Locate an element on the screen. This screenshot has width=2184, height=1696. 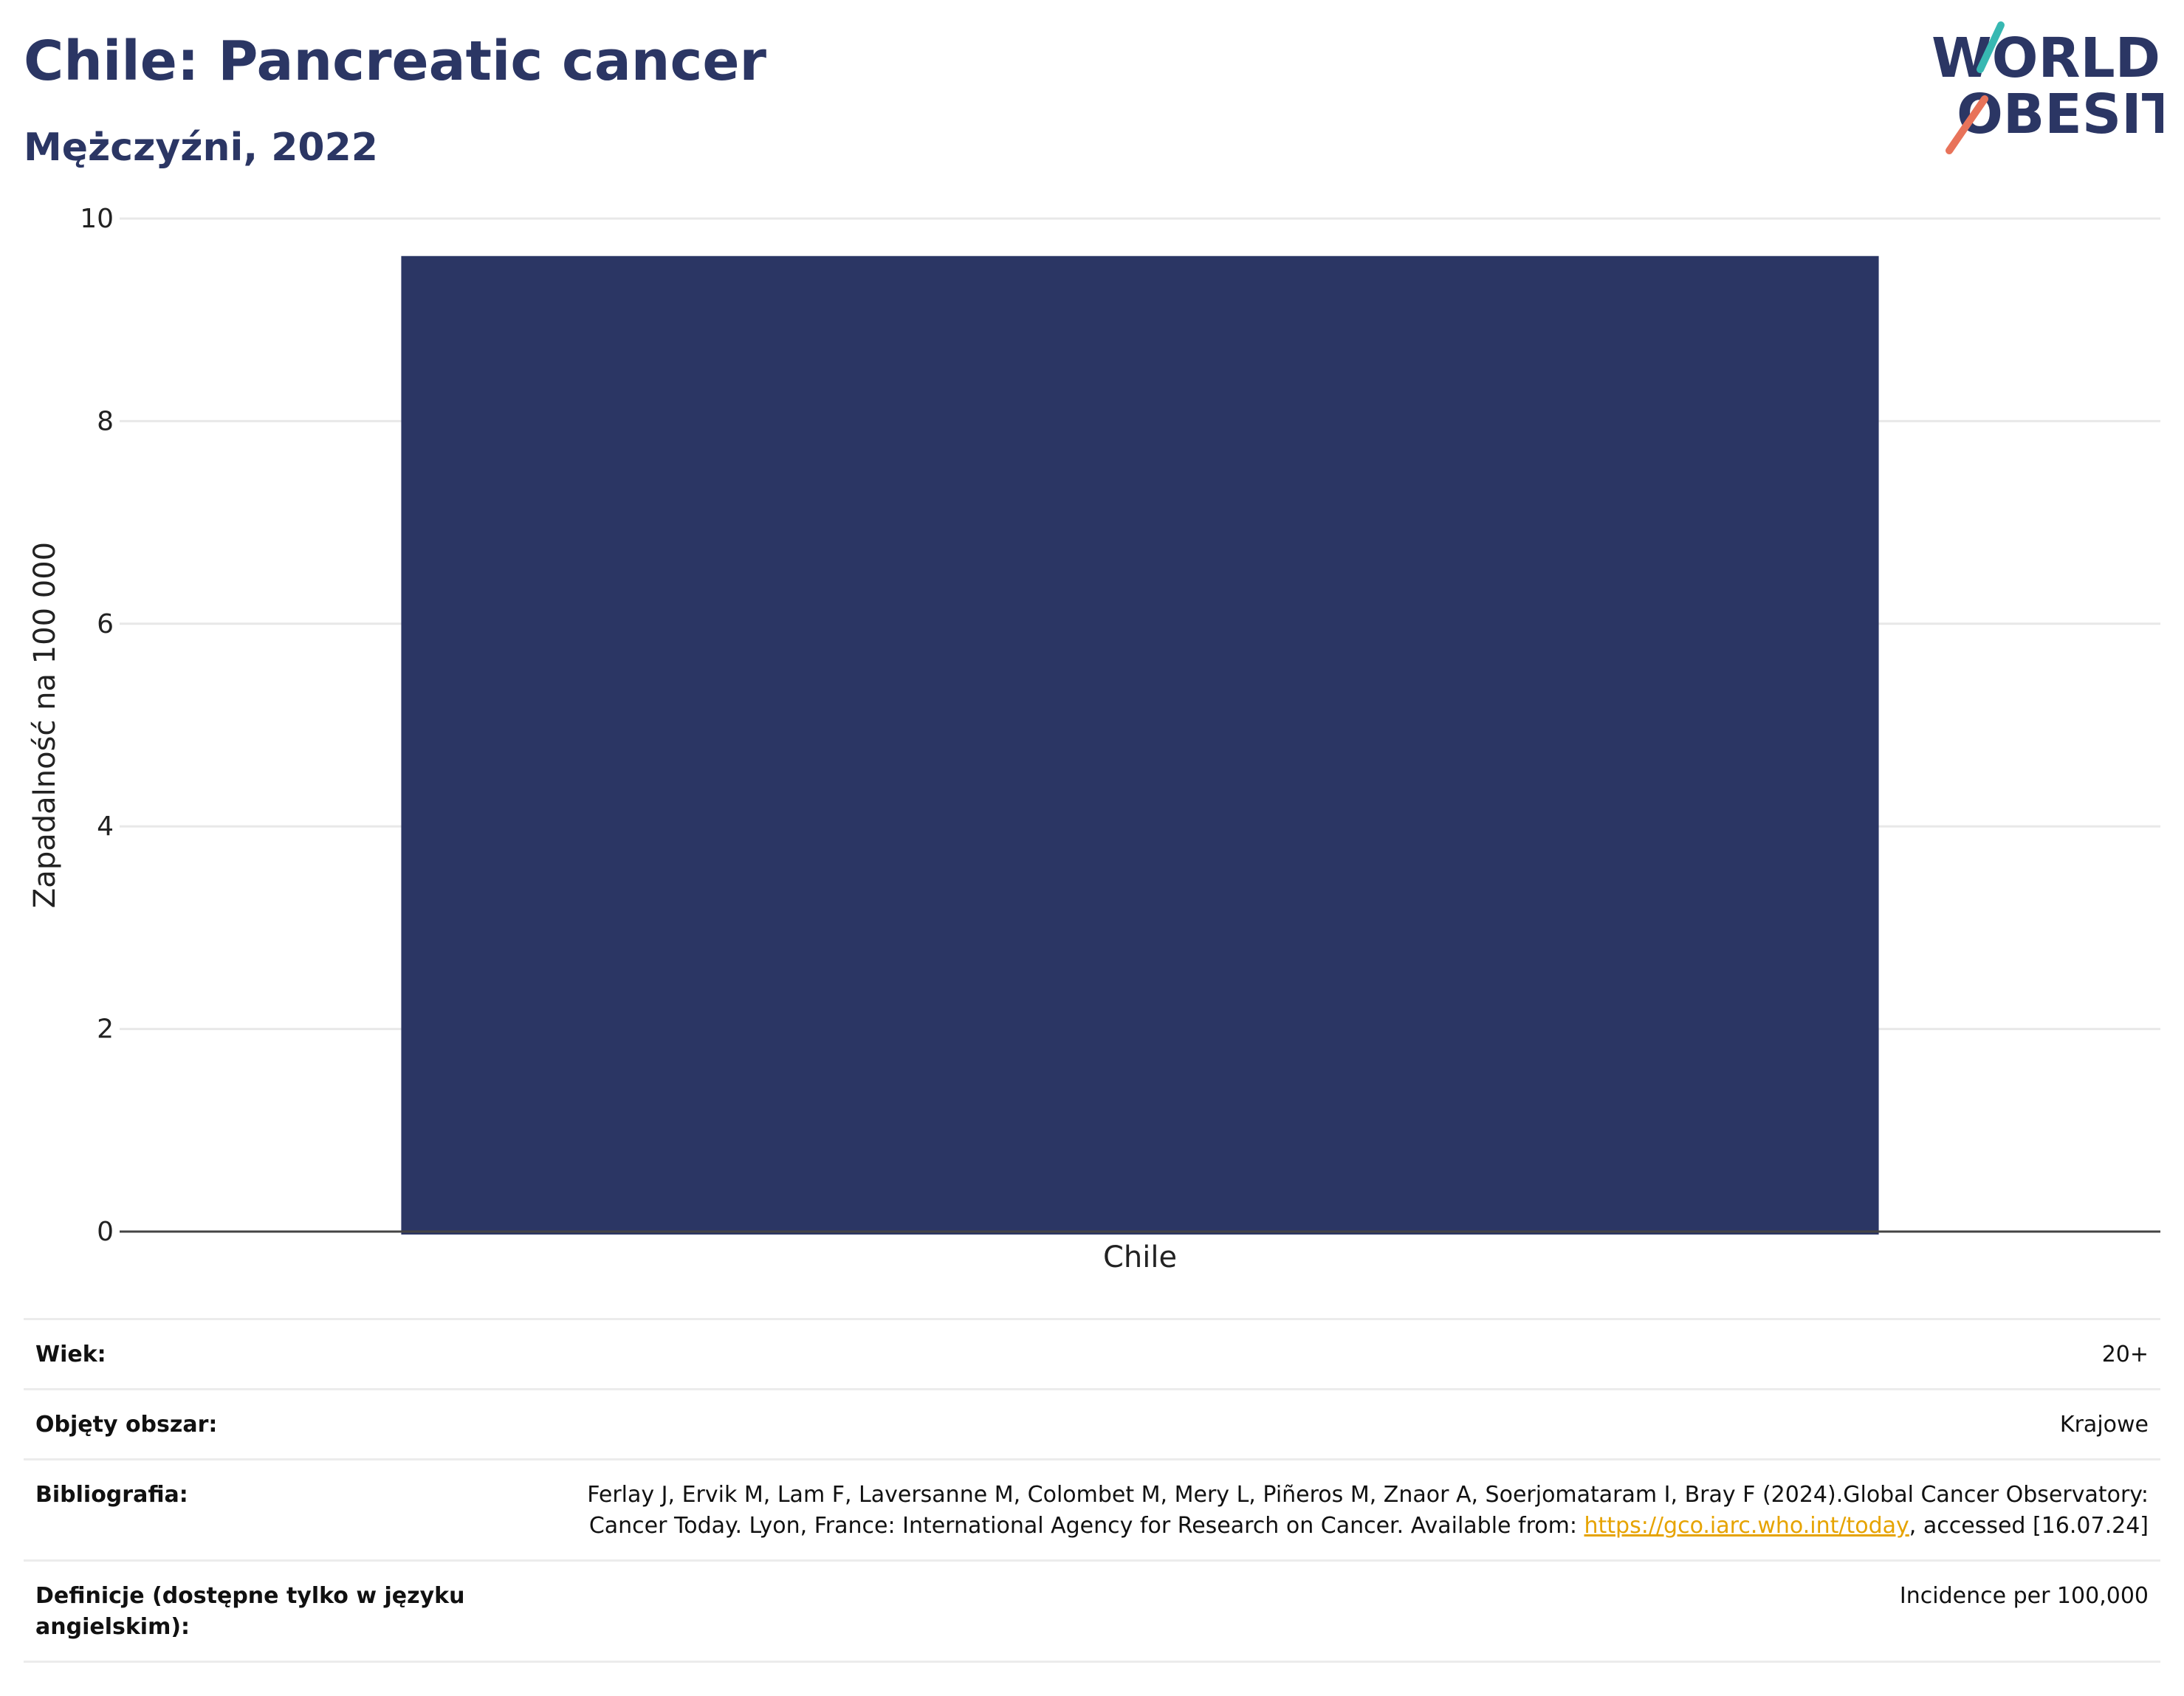
world-obesity-logo: WORLD OBESITY is located at coordinates (2047, 87).